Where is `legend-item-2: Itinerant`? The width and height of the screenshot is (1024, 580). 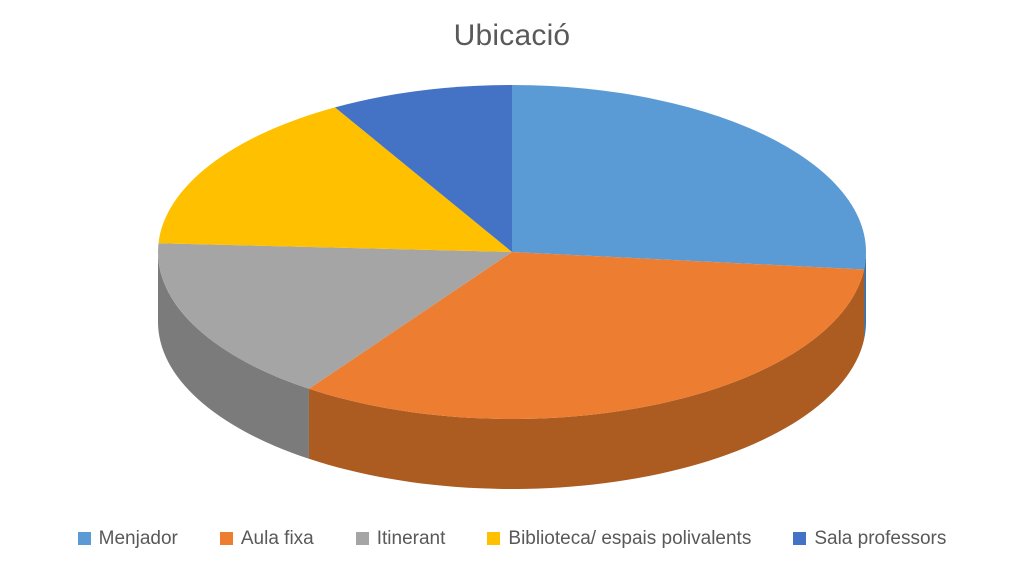
legend-item-2: Itinerant is located at coordinates (400, 538).